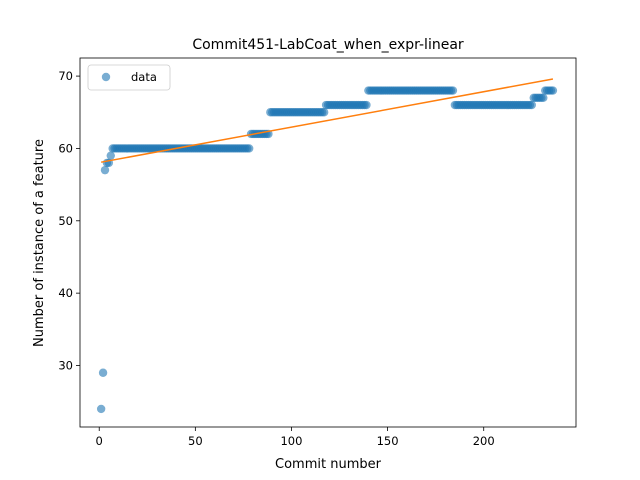  I want to click on x-tick-label: 0, so click(99, 441).